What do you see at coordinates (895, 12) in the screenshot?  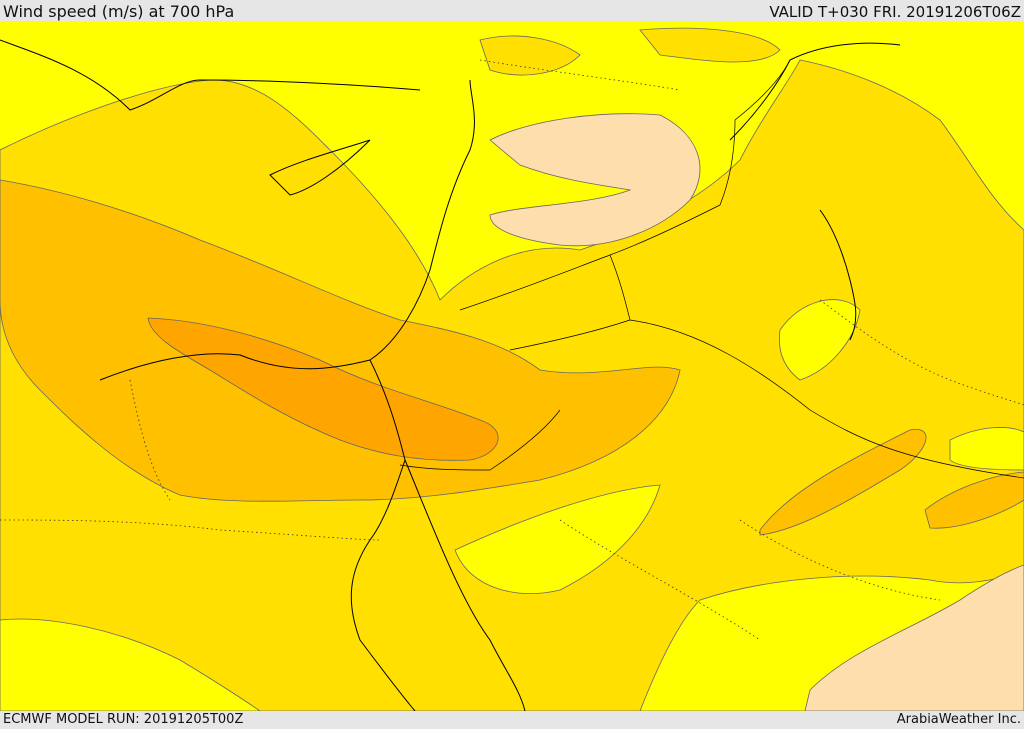 I see `valid-time: VALID T+030 FRI. 20191206T06Z` at bounding box center [895, 12].